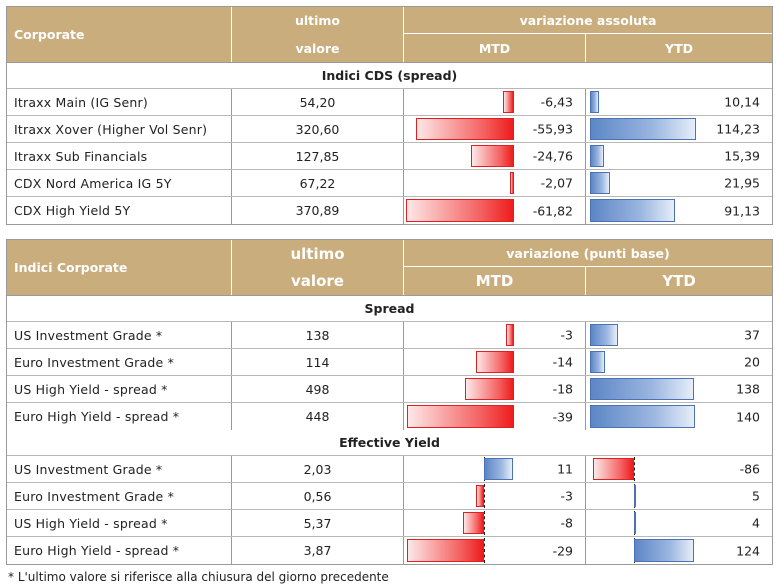 The width and height of the screenshot is (778, 588). What do you see at coordinates (748, 389) in the screenshot?
I see `row-ytd-number: 138` at bounding box center [748, 389].